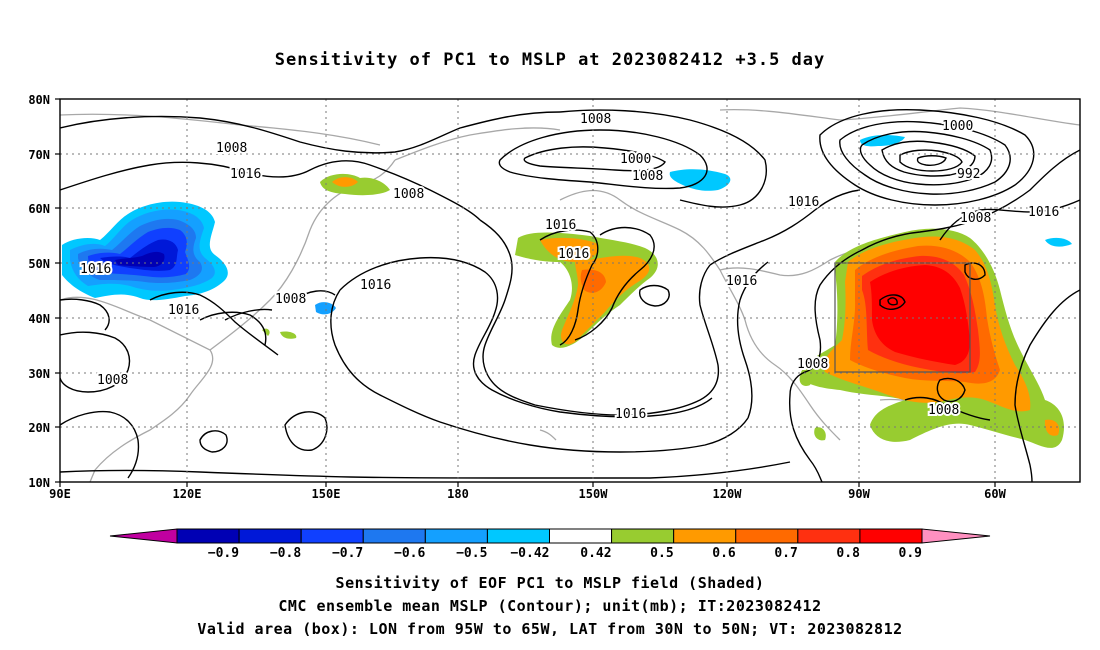 This screenshot has width=1100, height=650. Describe the element at coordinates (60, 494) in the screenshot. I see `lon-tick-label: 90E` at that location.